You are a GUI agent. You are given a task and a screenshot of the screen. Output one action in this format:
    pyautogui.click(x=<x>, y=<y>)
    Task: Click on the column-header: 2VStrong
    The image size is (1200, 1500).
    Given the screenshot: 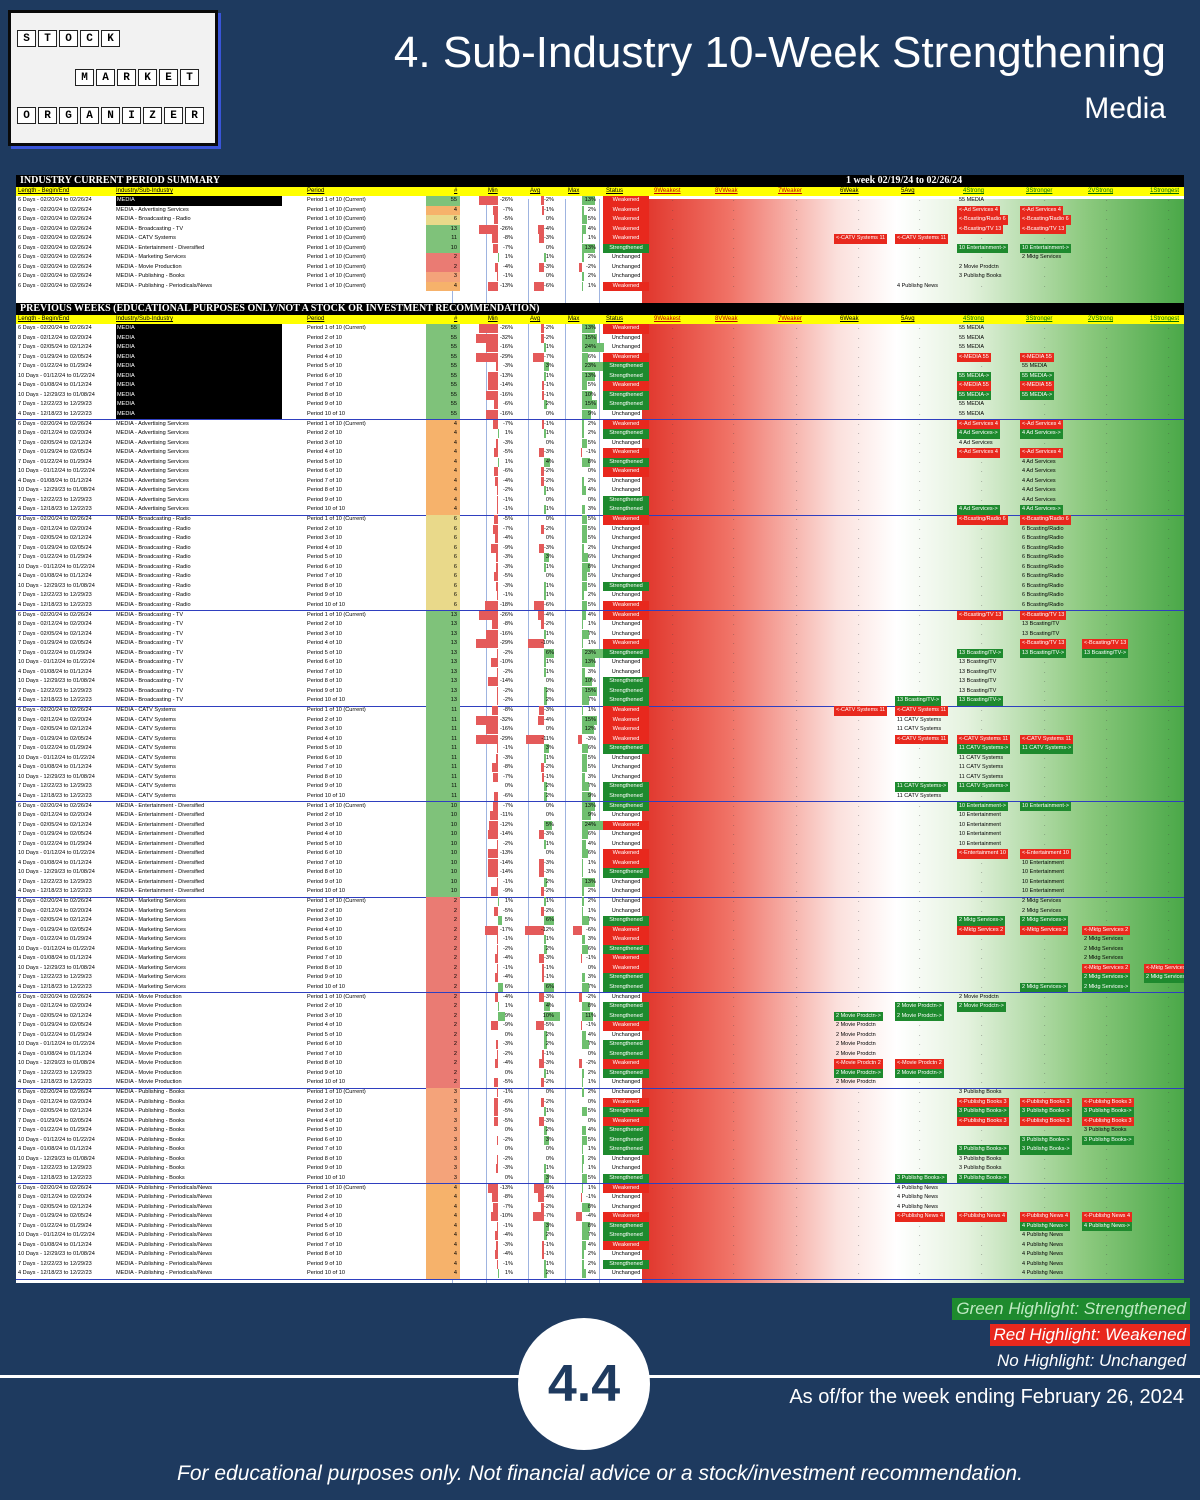 What is the action you would take?
    pyautogui.click(x=1101, y=319)
    